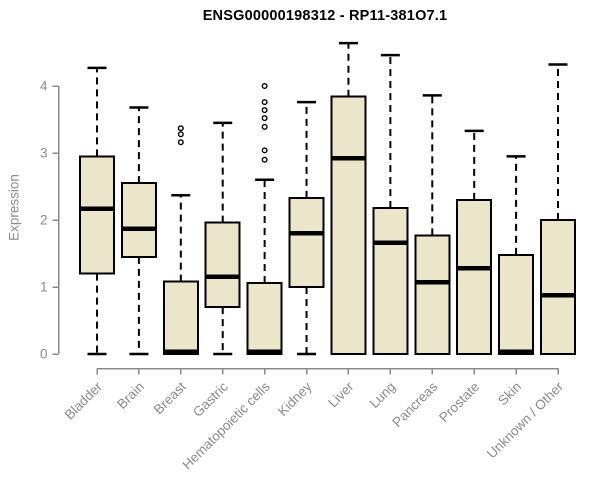 This screenshot has height=500, width=600. Describe the element at coordinates (558, 287) in the screenshot. I see `box-unknown-other` at that location.